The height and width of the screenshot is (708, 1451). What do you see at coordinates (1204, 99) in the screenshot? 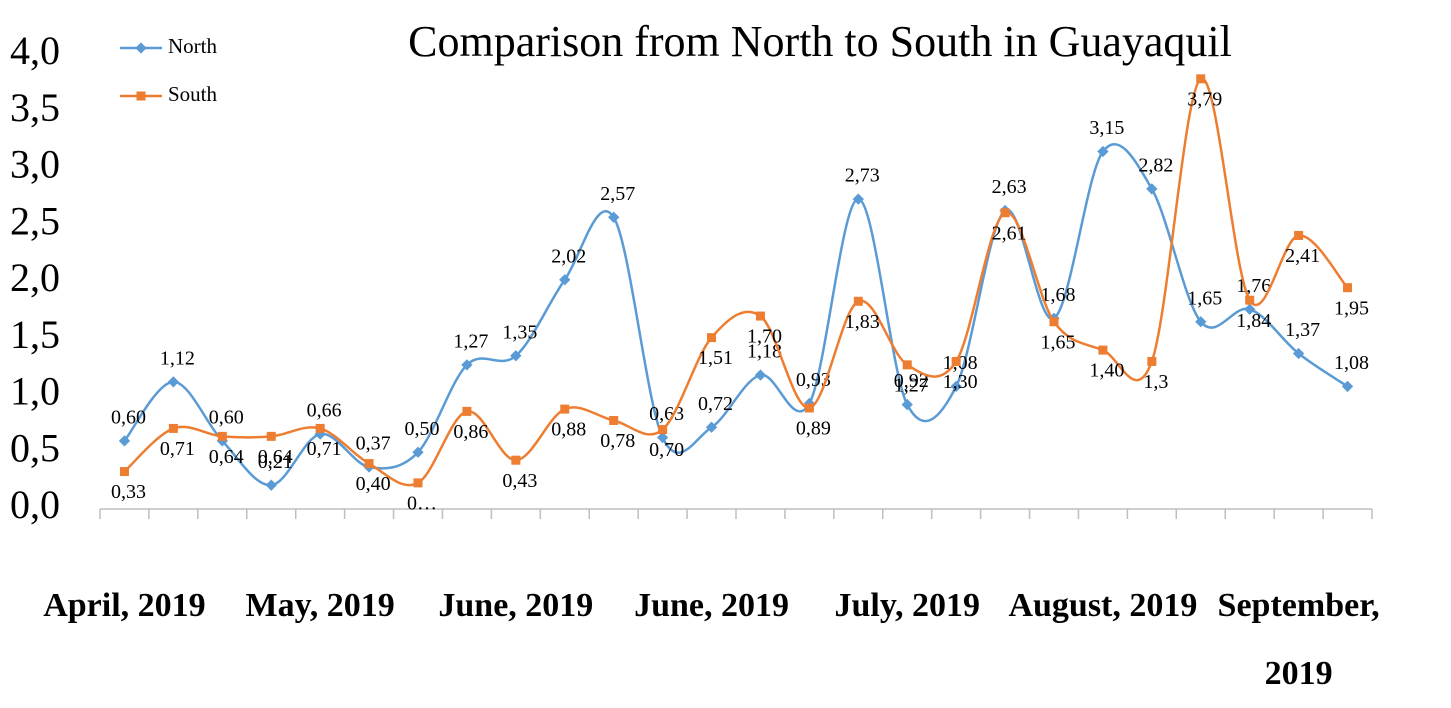
I see `data-label: 3,79` at bounding box center [1204, 99].